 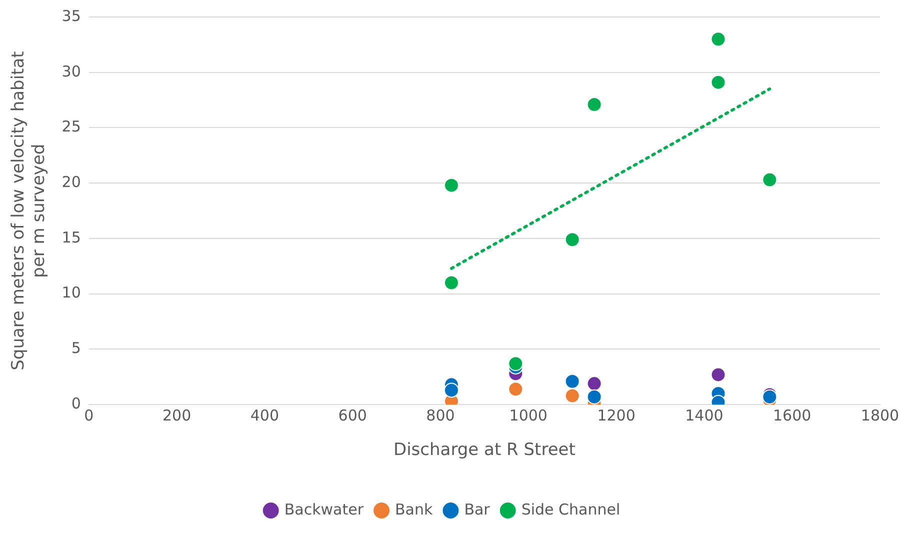 What do you see at coordinates (704, 415) in the screenshot?
I see `x-tick-label: 1400` at bounding box center [704, 415].